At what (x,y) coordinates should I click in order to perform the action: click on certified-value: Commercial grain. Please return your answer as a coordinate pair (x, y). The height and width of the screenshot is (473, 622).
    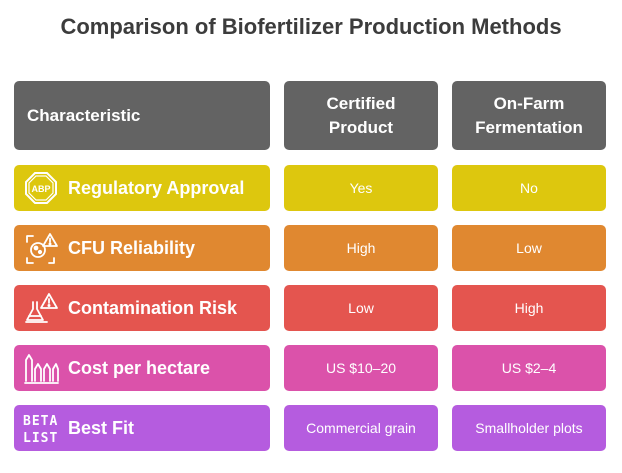
    Looking at the image, I should click on (361, 428).